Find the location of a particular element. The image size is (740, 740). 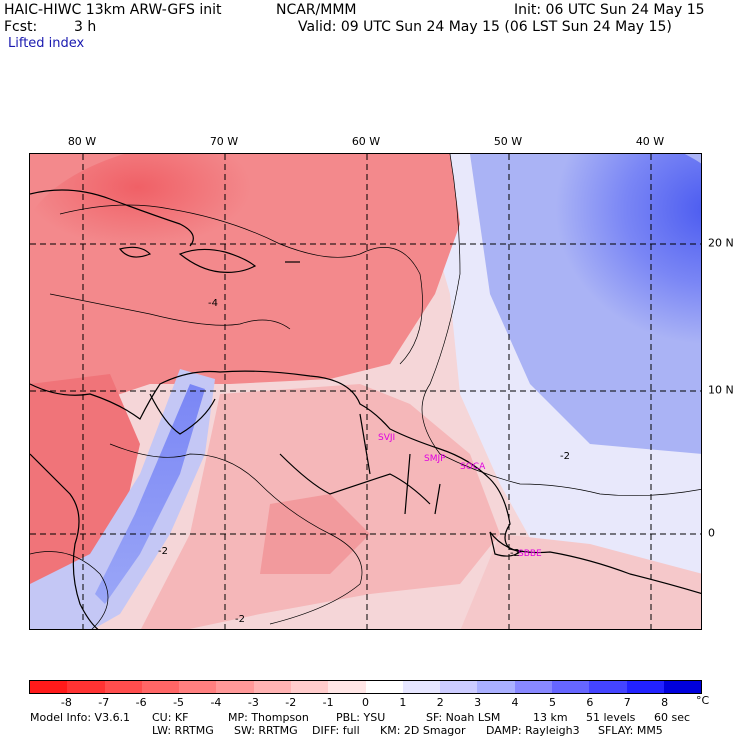

lon-label-80w: 80 W is located at coordinates (82, 141).